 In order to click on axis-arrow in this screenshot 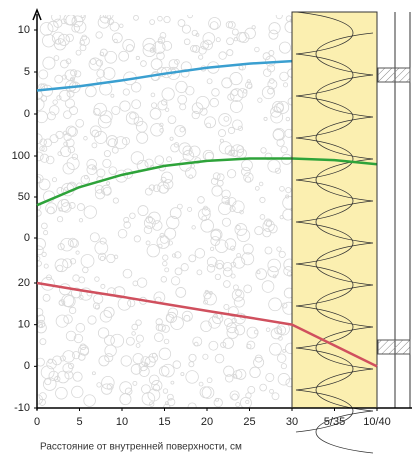, I will do `click(37, 14)`.